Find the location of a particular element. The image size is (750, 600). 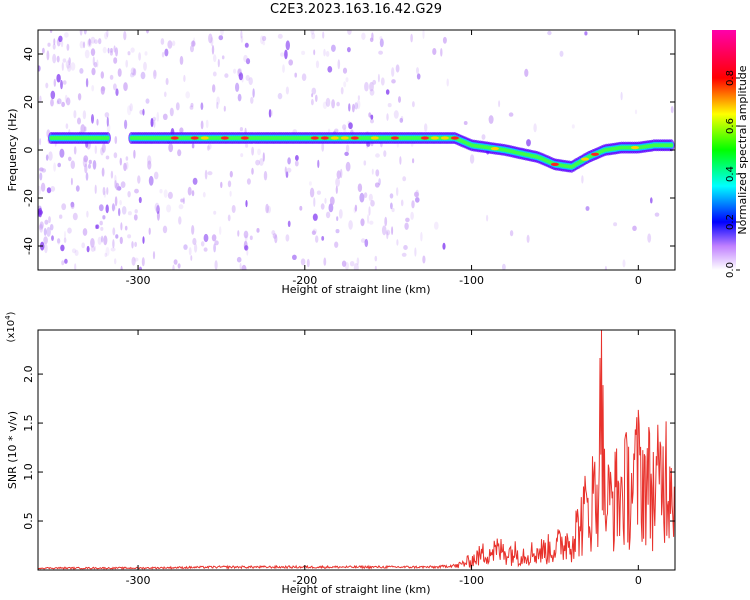

x-tick-label: -200 is located at coordinates (304, 580).